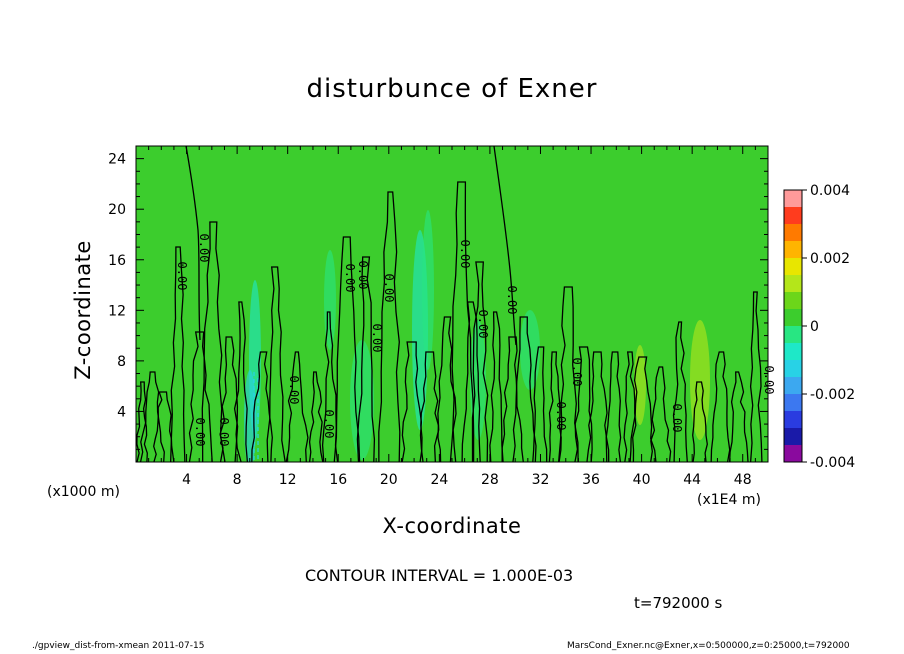 Image resolution: width=904 pixels, height=654 pixels. What do you see at coordinates (729, 500) in the screenshot?
I see `z-unit-label: (x1E4 m)` at bounding box center [729, 500].